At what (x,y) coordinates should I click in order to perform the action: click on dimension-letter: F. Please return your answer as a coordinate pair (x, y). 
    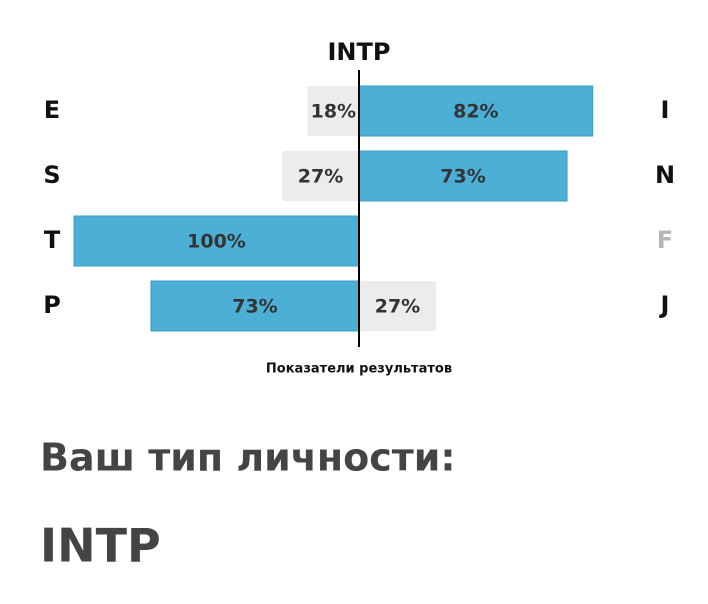
    Looking at the image, I should click on (665, 240).